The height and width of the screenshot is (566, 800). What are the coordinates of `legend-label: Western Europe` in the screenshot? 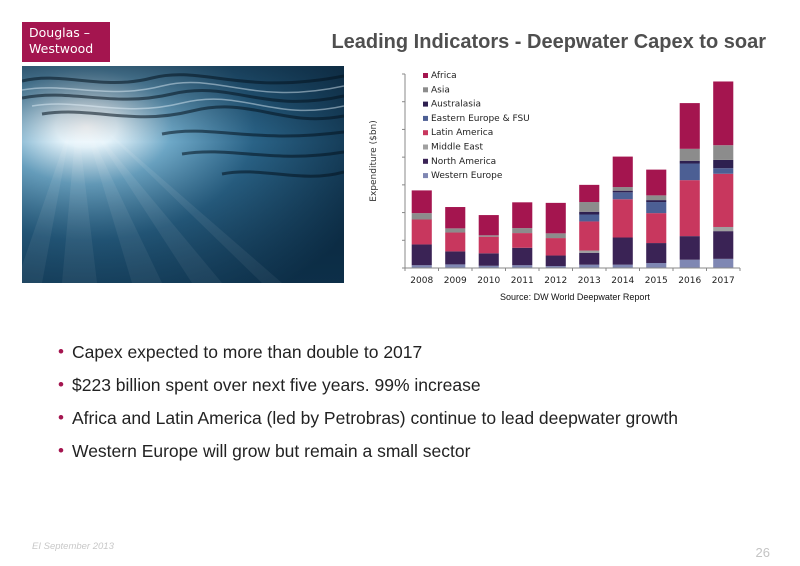 It's located at (467, 176).